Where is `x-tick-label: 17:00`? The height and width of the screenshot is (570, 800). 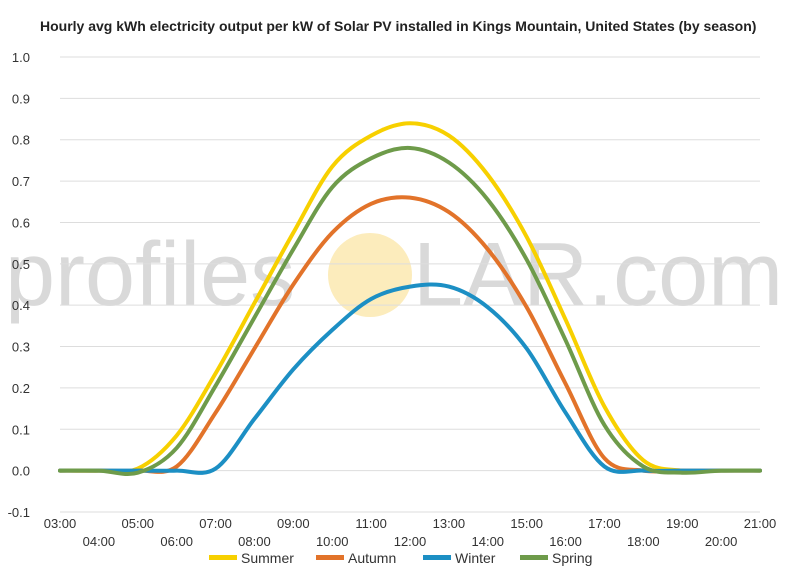
x-tick-label: 17:00 is located at coordinates (604, 523).